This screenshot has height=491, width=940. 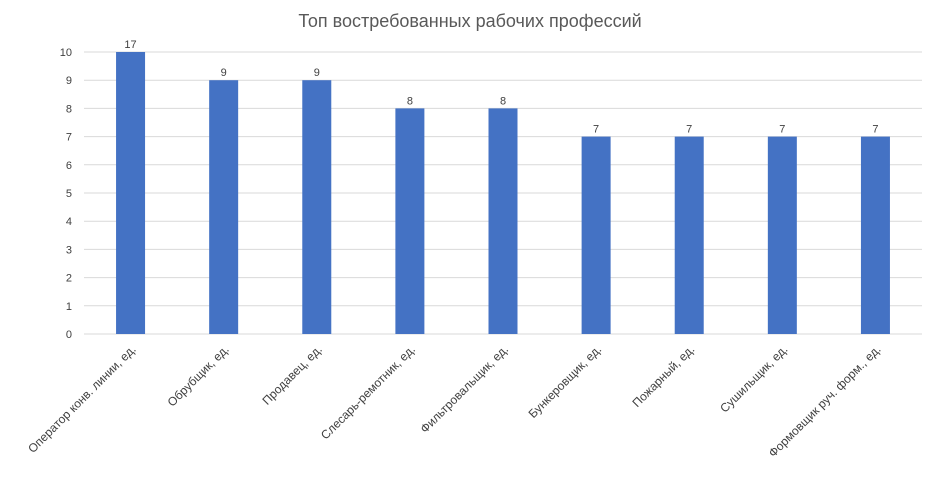 What do you see at coordinates (69, 279) in the screenshot?
I see `y-tick-label: 2` at bounding box center [69, 279].